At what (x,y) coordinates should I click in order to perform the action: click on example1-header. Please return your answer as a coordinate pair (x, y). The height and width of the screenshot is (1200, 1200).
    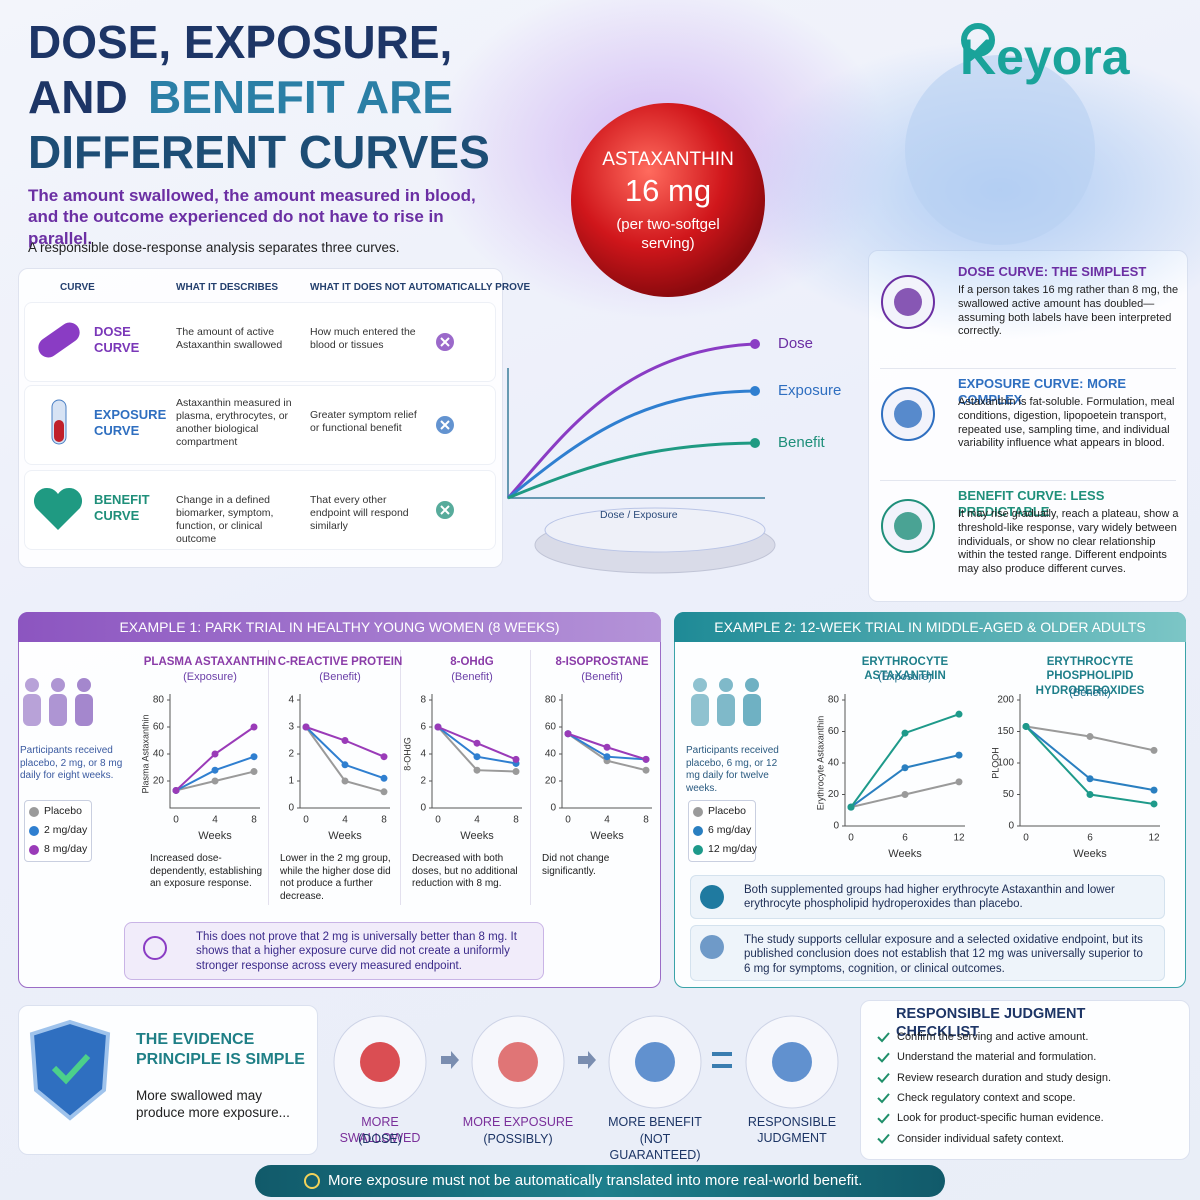
    Looking at the image, I should click on (339, 627).